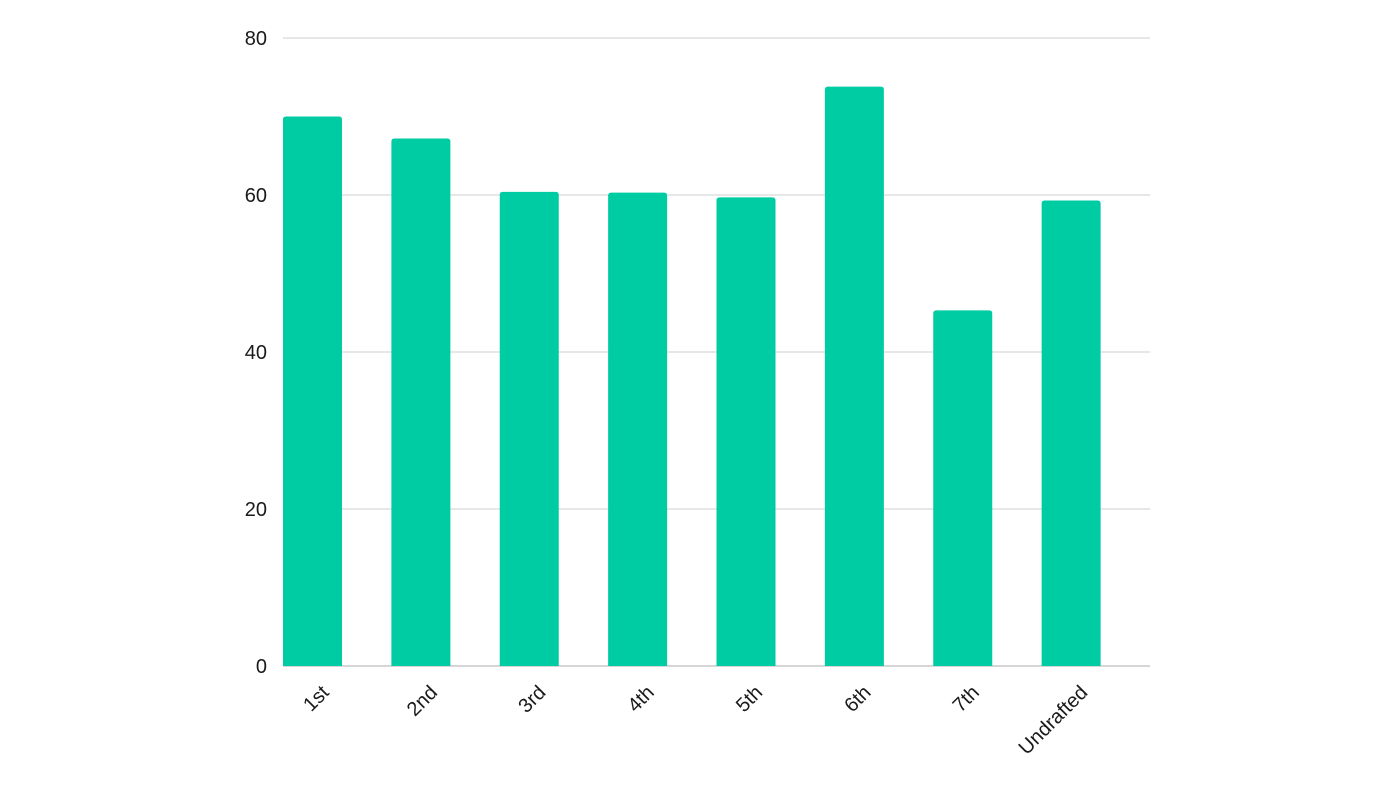 This screenshot has width=1400, height=788. Describe the element at coordinates (695, 720) in the screenshot. I see `x-axis-ticks: 1st 2nd 3rd 4th 5th 6th 7th Undrafted` at that location.